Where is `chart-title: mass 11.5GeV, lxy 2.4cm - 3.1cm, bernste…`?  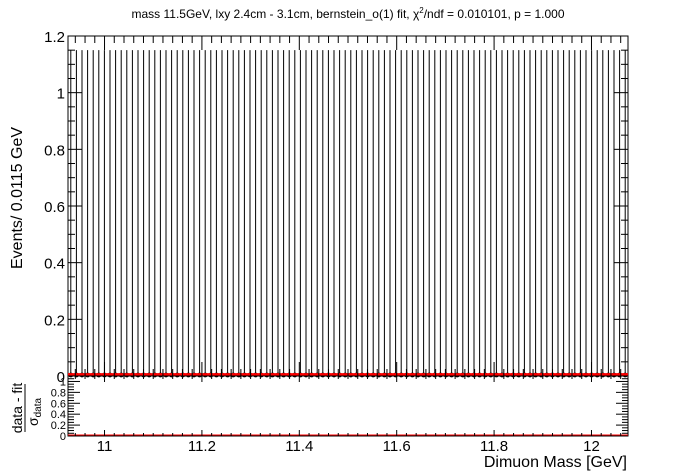
chart-title: mass 11.5GeV, lxy 2.4cm - 3.1cm, bernste… is located at coordinates (348, 13).